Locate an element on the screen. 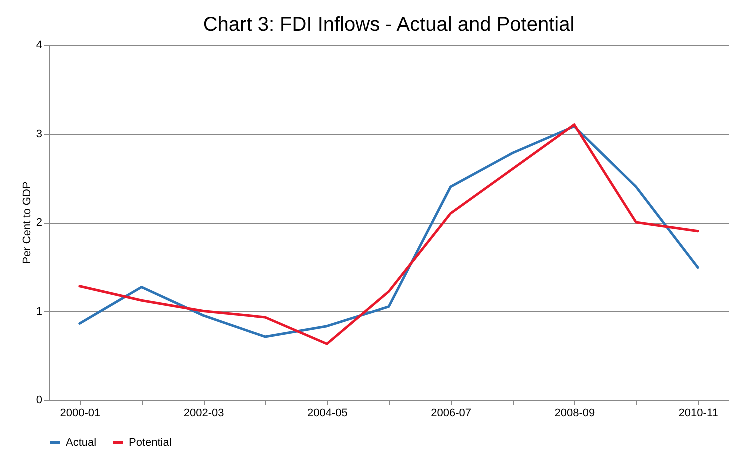 This screenshot has height=459, width=749. legend-label: Potential is located at coordinates (150, 442).